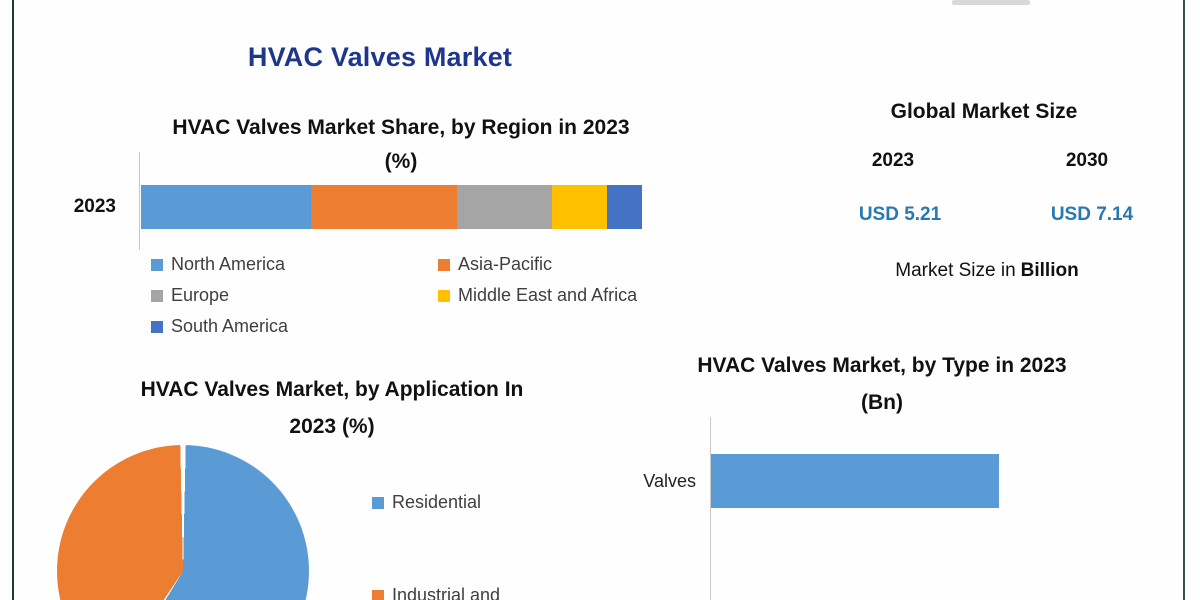 The width and height of the screenshot is (1200, 600). What do you see at coordinates (380, 57) in the screenshot?
I see `page-title: HVAC Valves Market` at bounding box center [380, 57].